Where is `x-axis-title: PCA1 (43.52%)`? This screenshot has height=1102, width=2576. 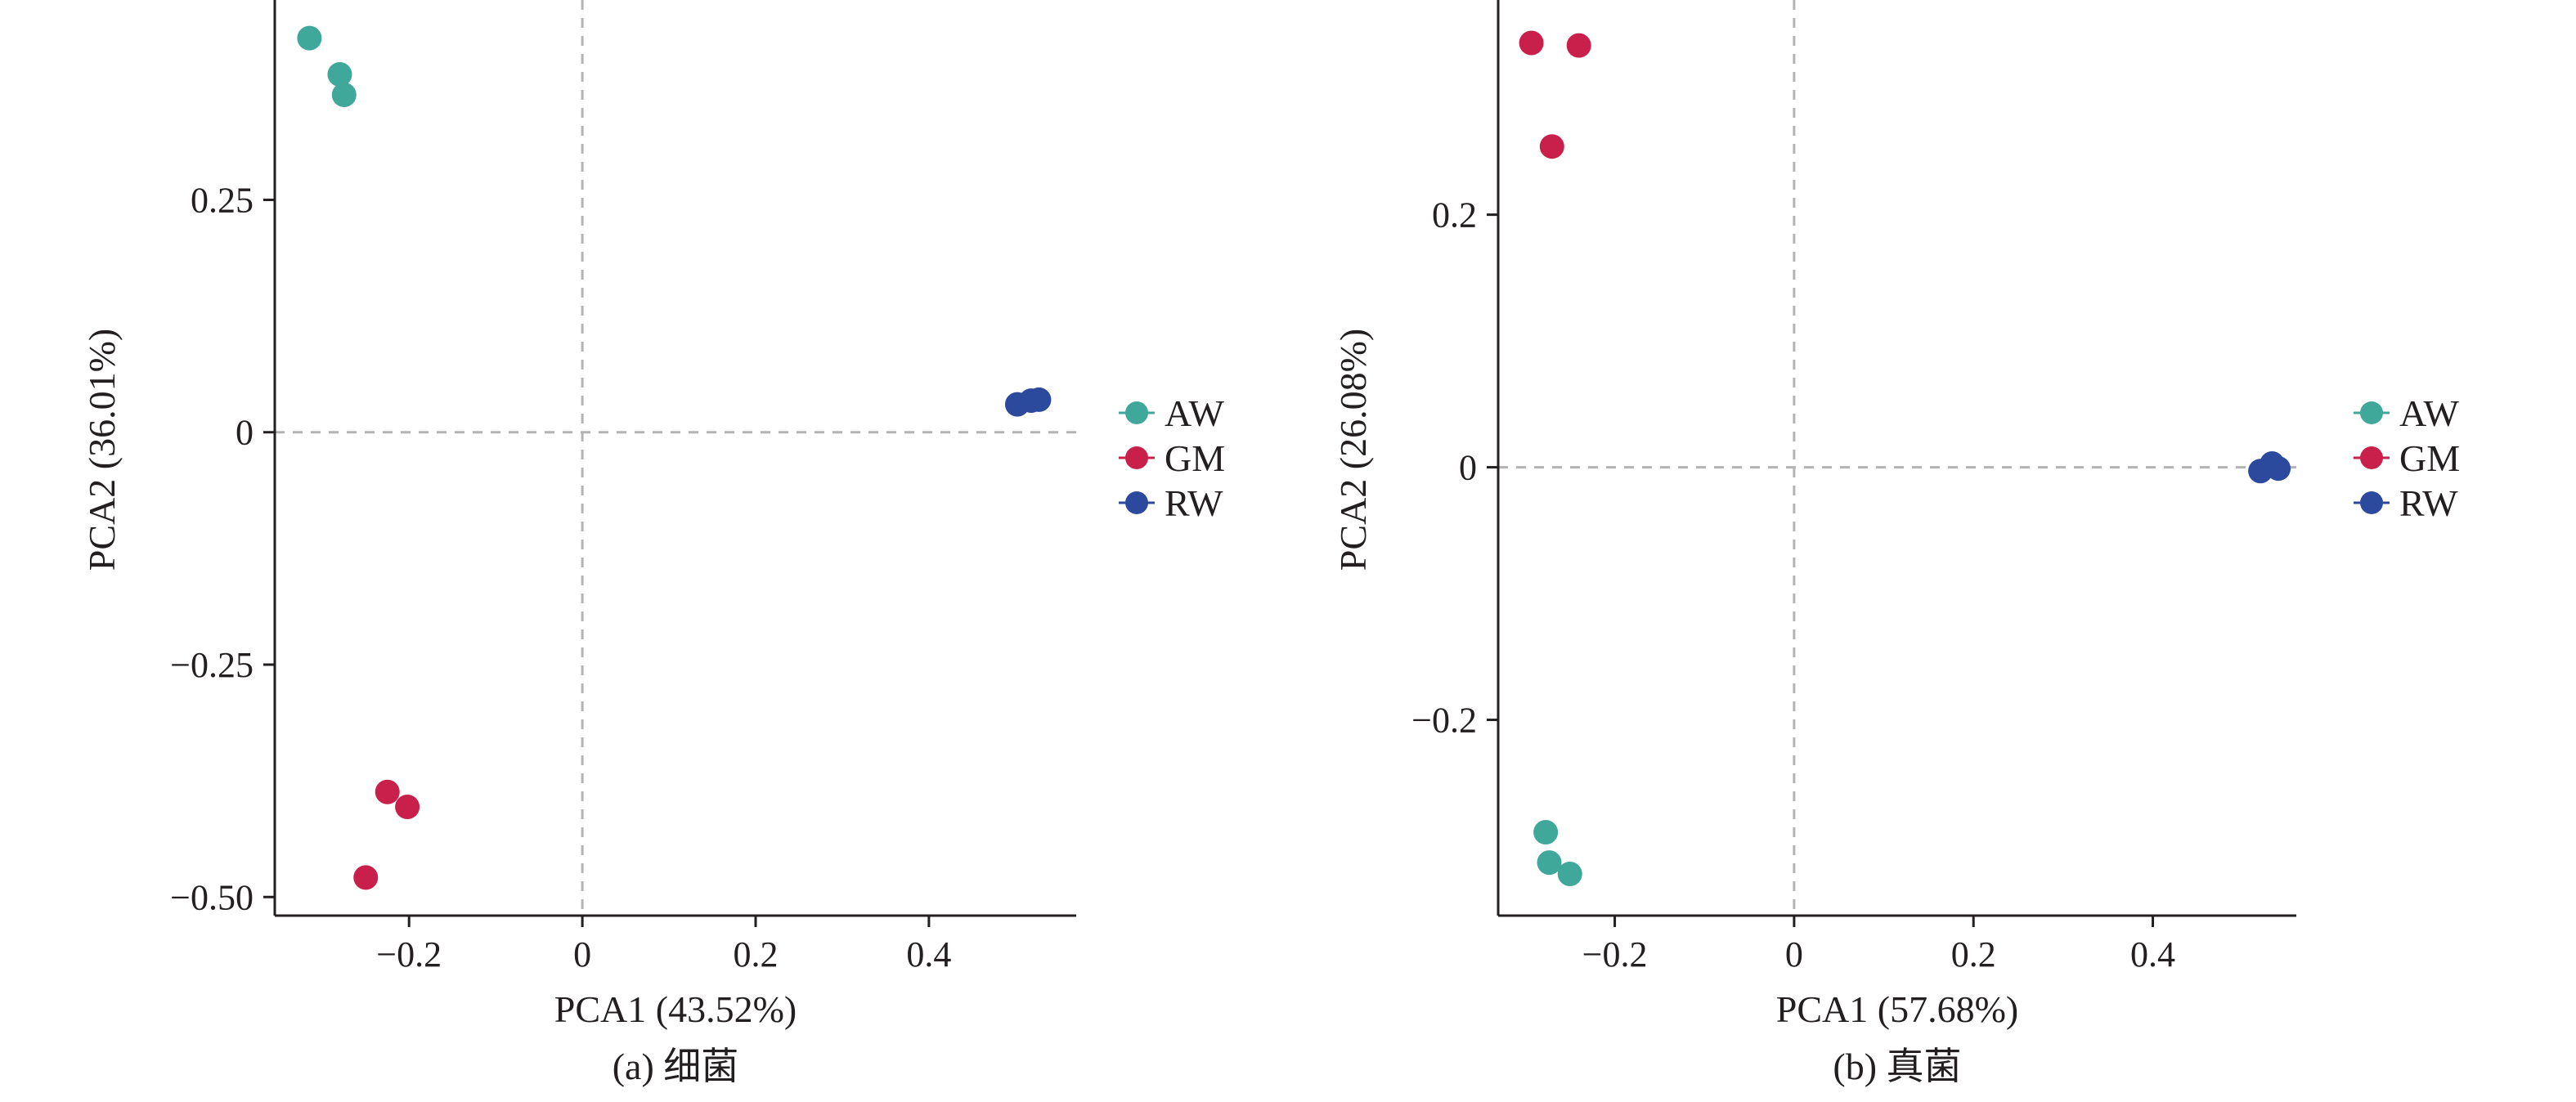
x-axis-title: PCA1 (43.52%) is located at coordinates (675, 1009).